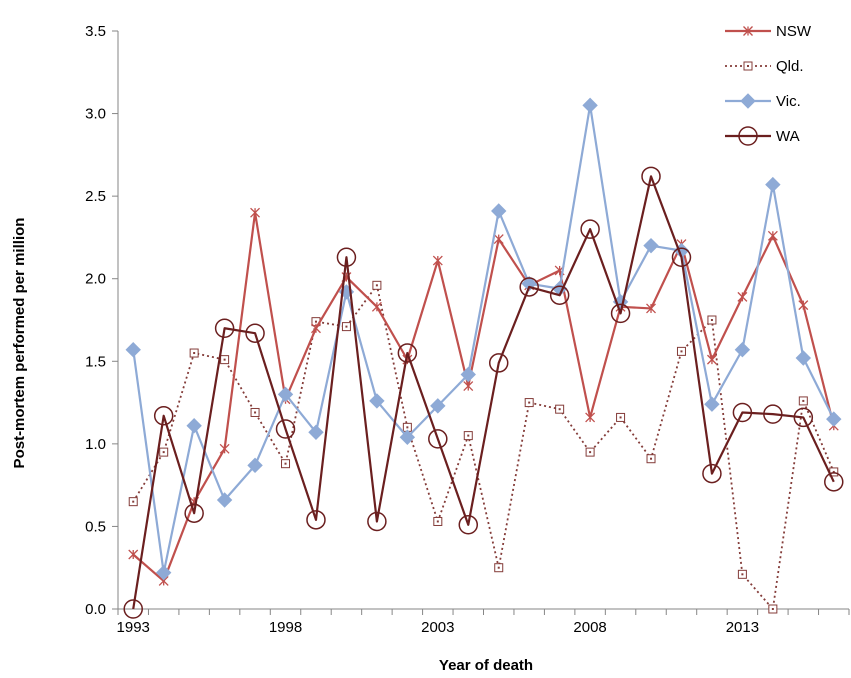 Image resolution: width=851 pixels, height=678 pixels. What do you see at coordinates (768, 31) in the screenshot?
I see `legend-item-nsw: NSW` at bounding box center [768, 31].